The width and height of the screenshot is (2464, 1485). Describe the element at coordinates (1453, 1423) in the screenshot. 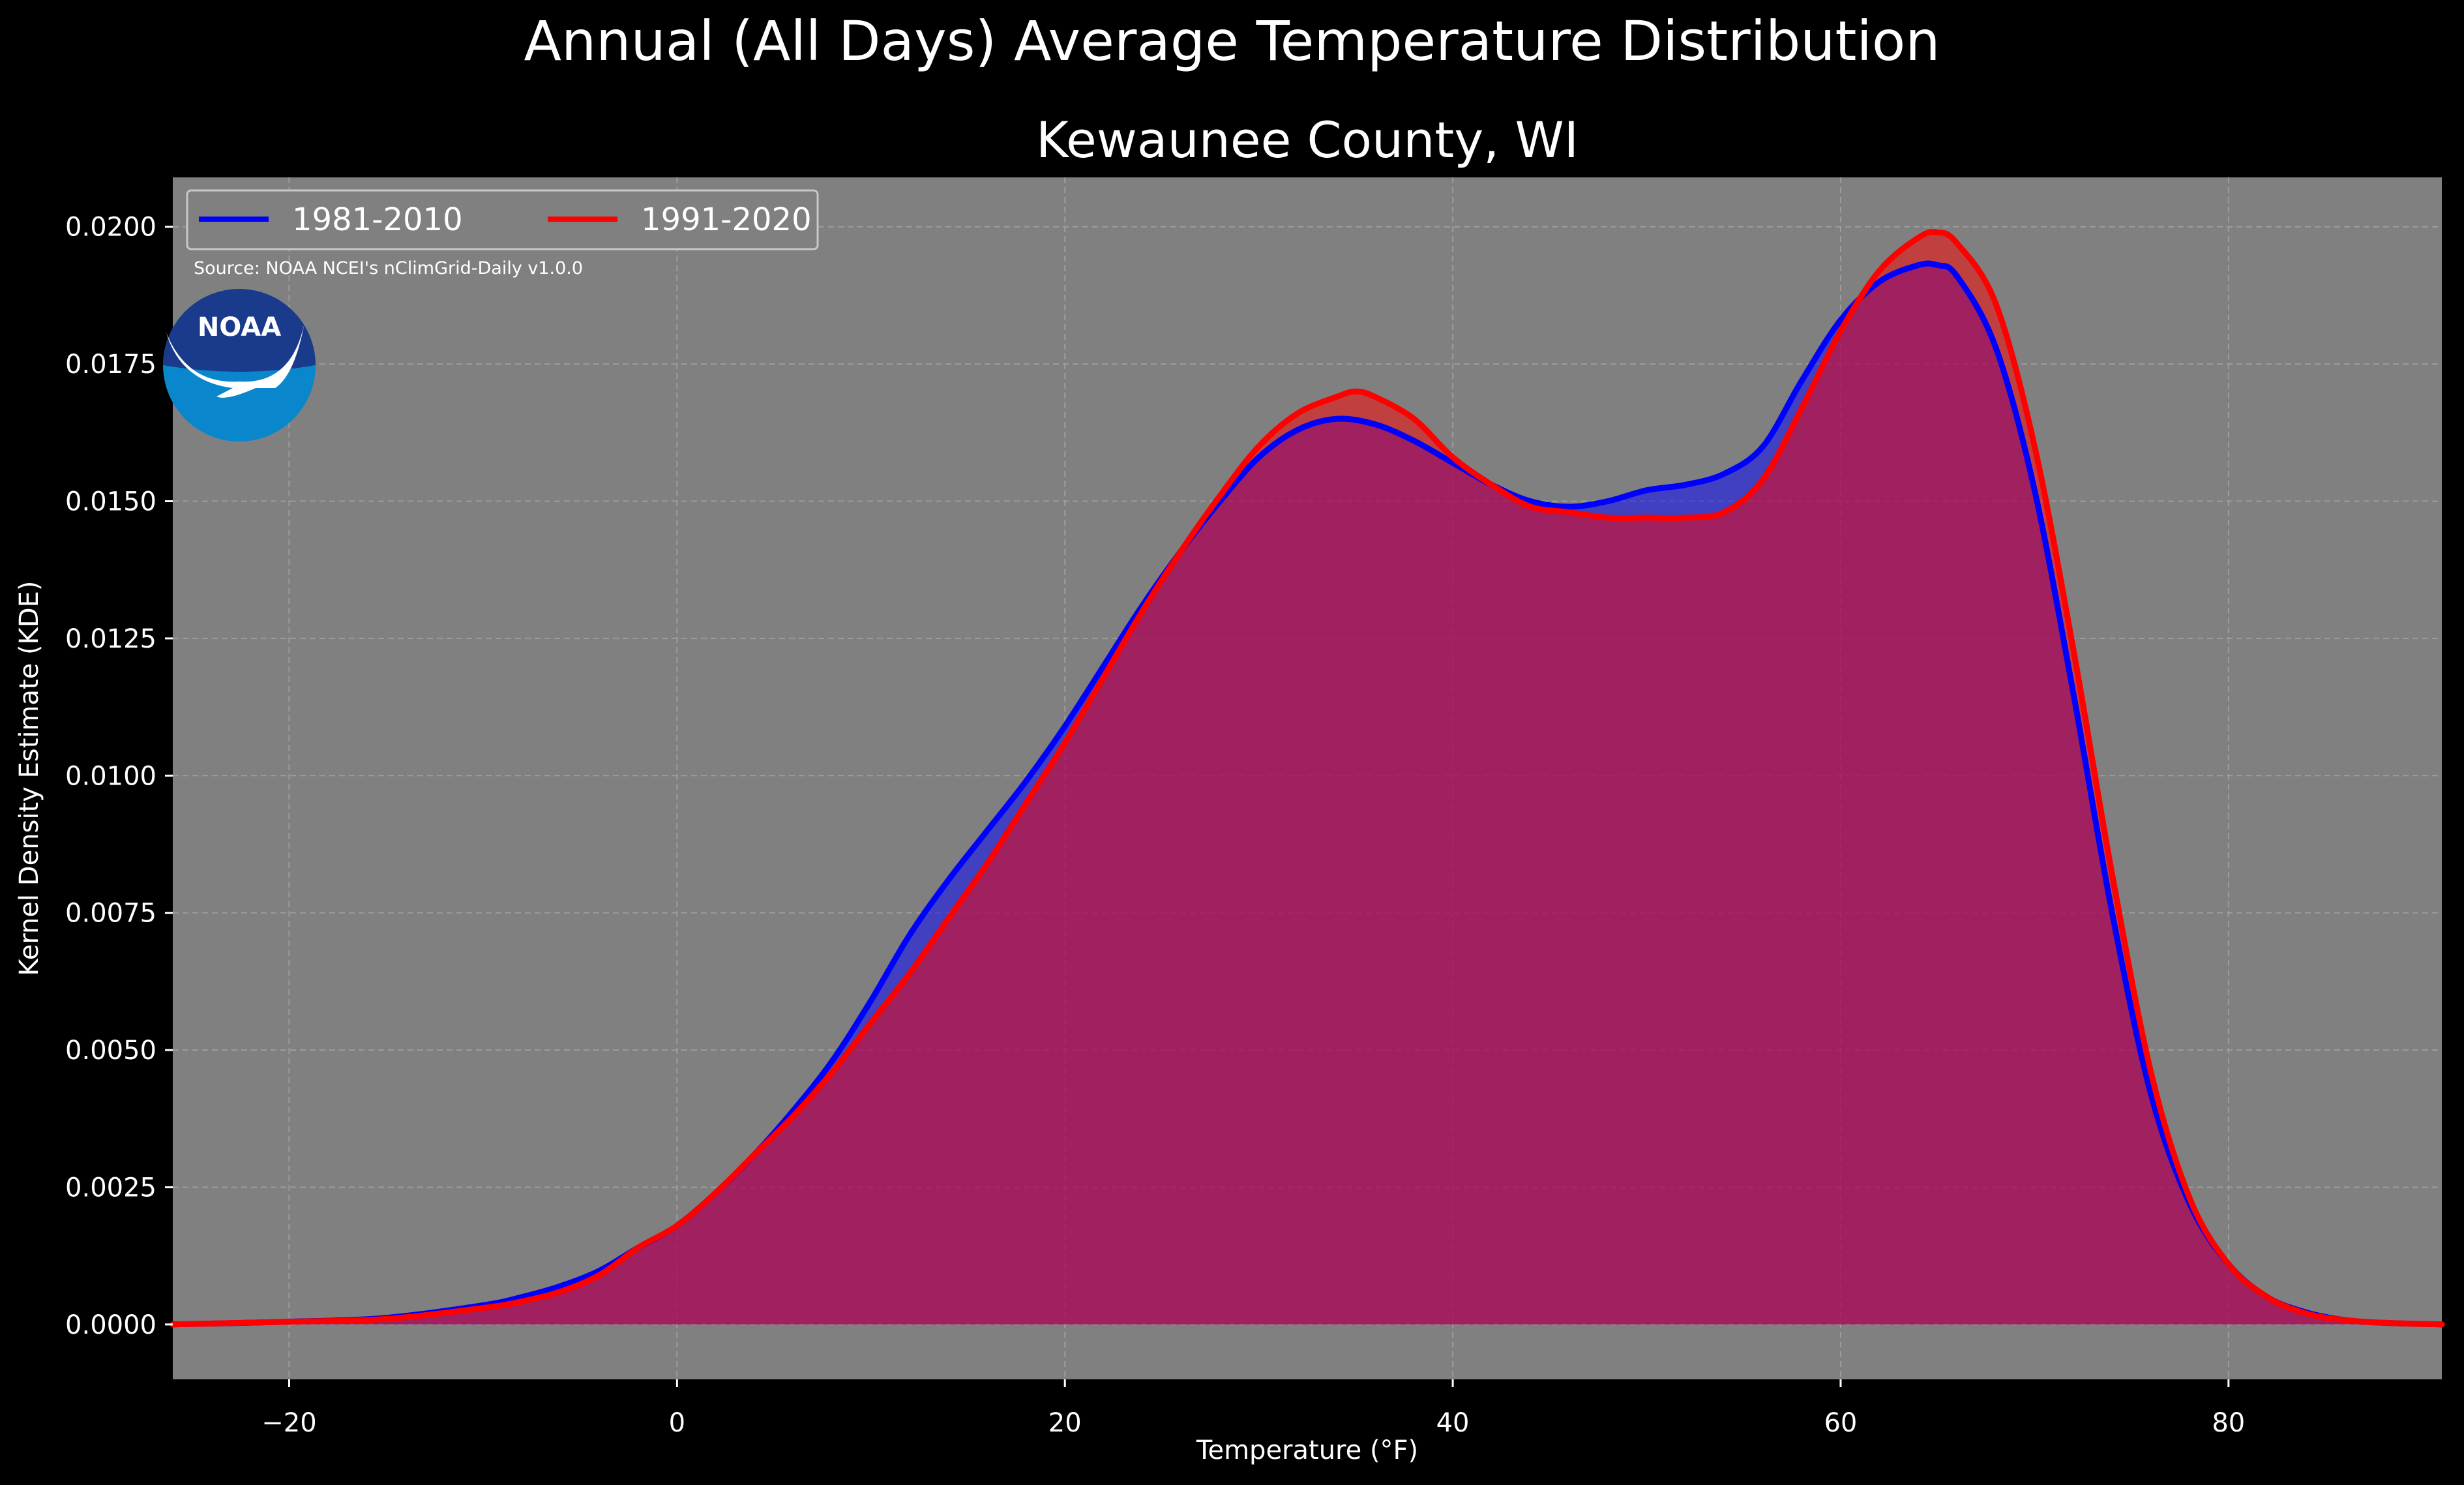

I see `x-tick-label: 40` at that location.